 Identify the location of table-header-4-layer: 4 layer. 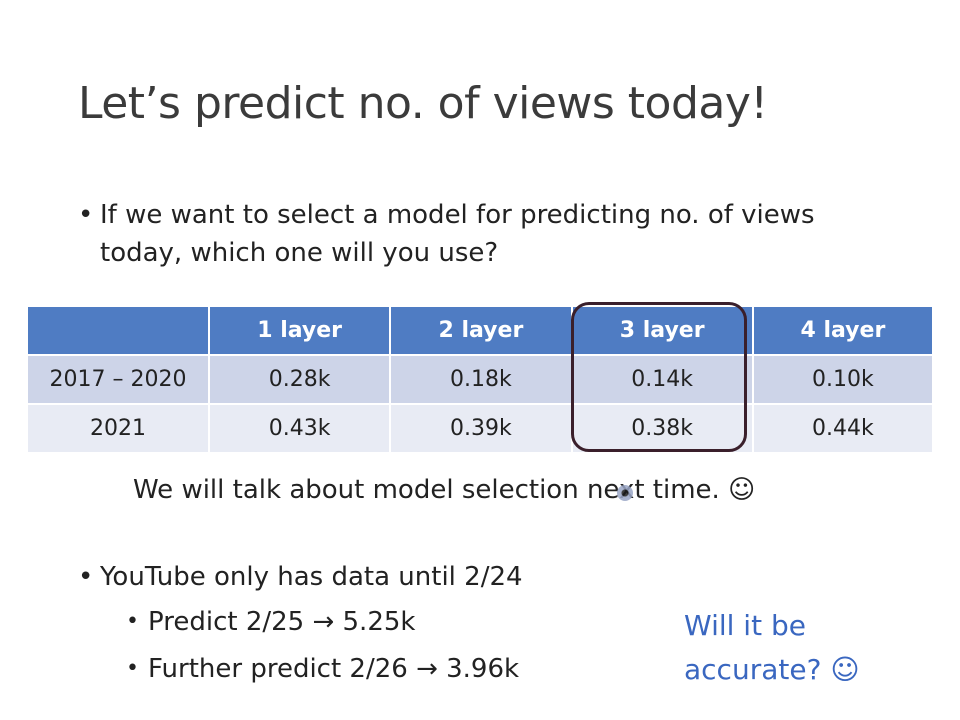
(841, 331).